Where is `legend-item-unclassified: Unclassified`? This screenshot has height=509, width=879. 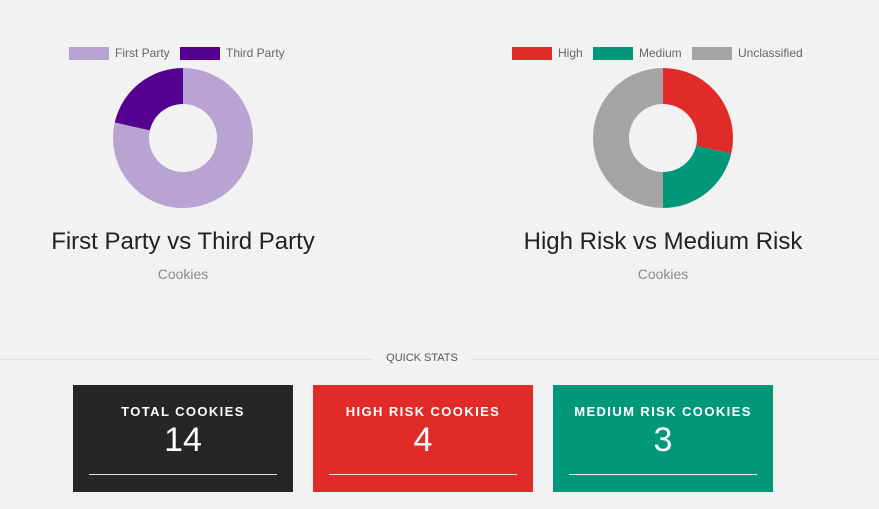
legend-item-unclassified: Unclassified is located at coordinates (747, 53).